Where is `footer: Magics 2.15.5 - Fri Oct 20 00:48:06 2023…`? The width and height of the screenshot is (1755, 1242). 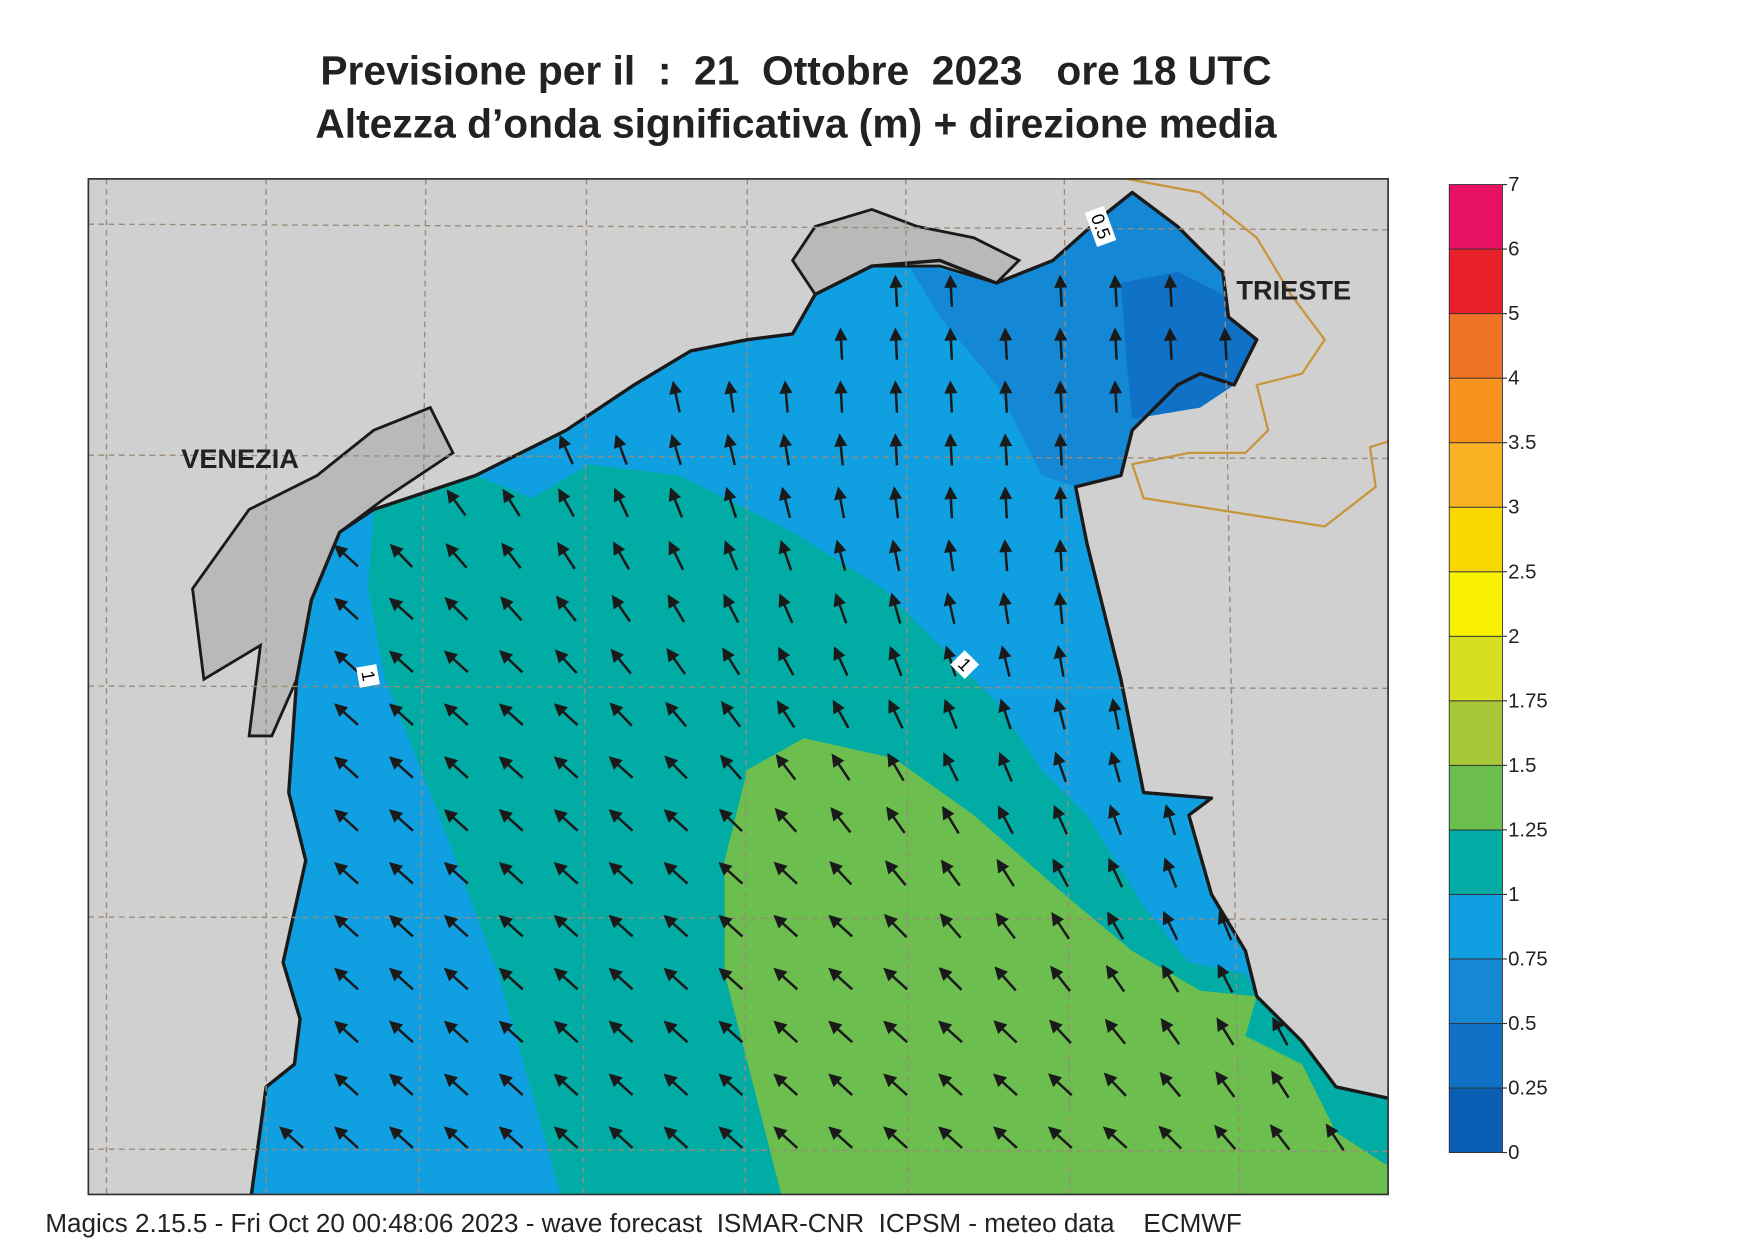 footer: Magics 2.15.5 - Fri Oct 20 00:48:06 2023… is located at coordinates (643, 1223).